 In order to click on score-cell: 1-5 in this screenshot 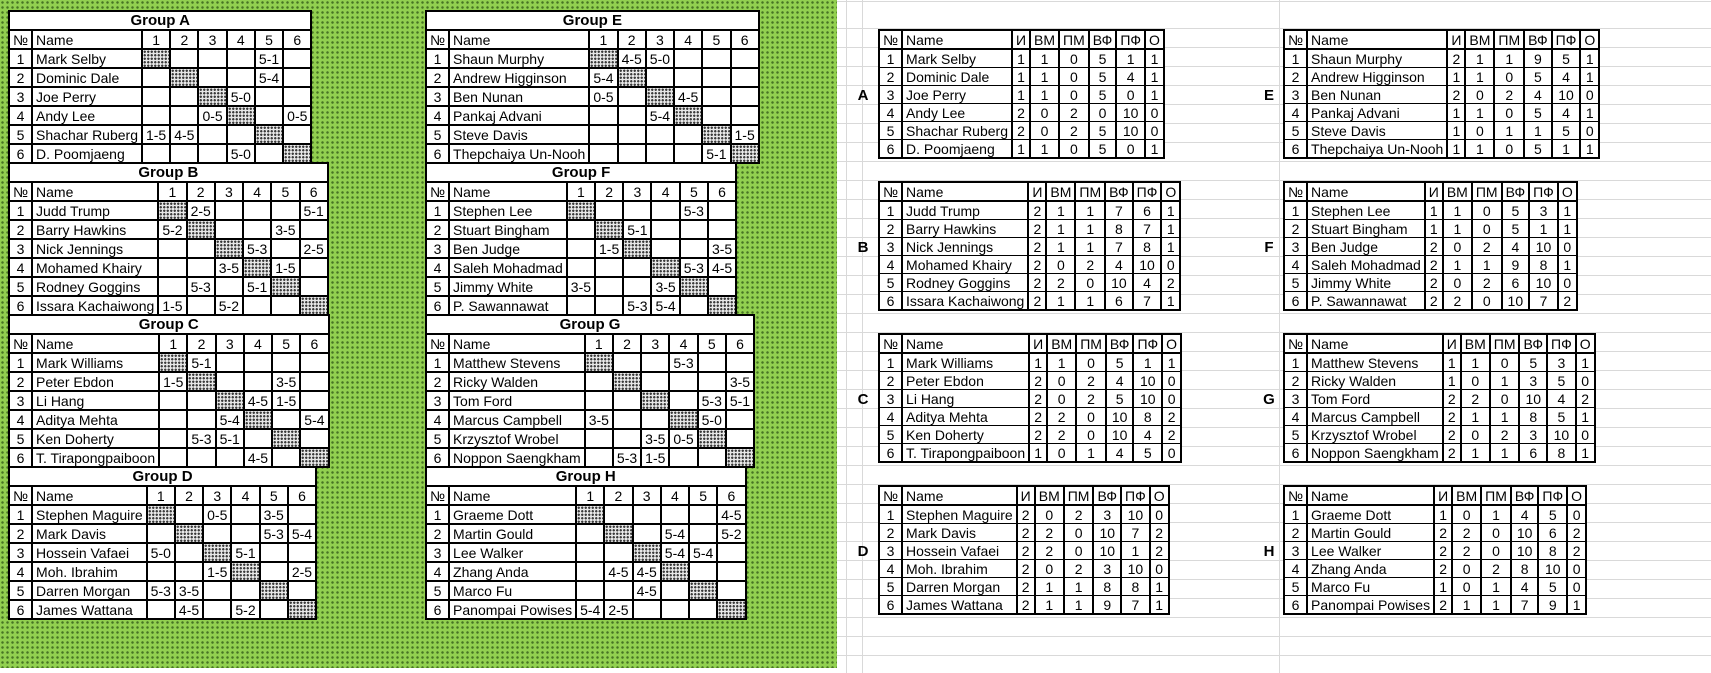, I will do `click(744, 134)`.